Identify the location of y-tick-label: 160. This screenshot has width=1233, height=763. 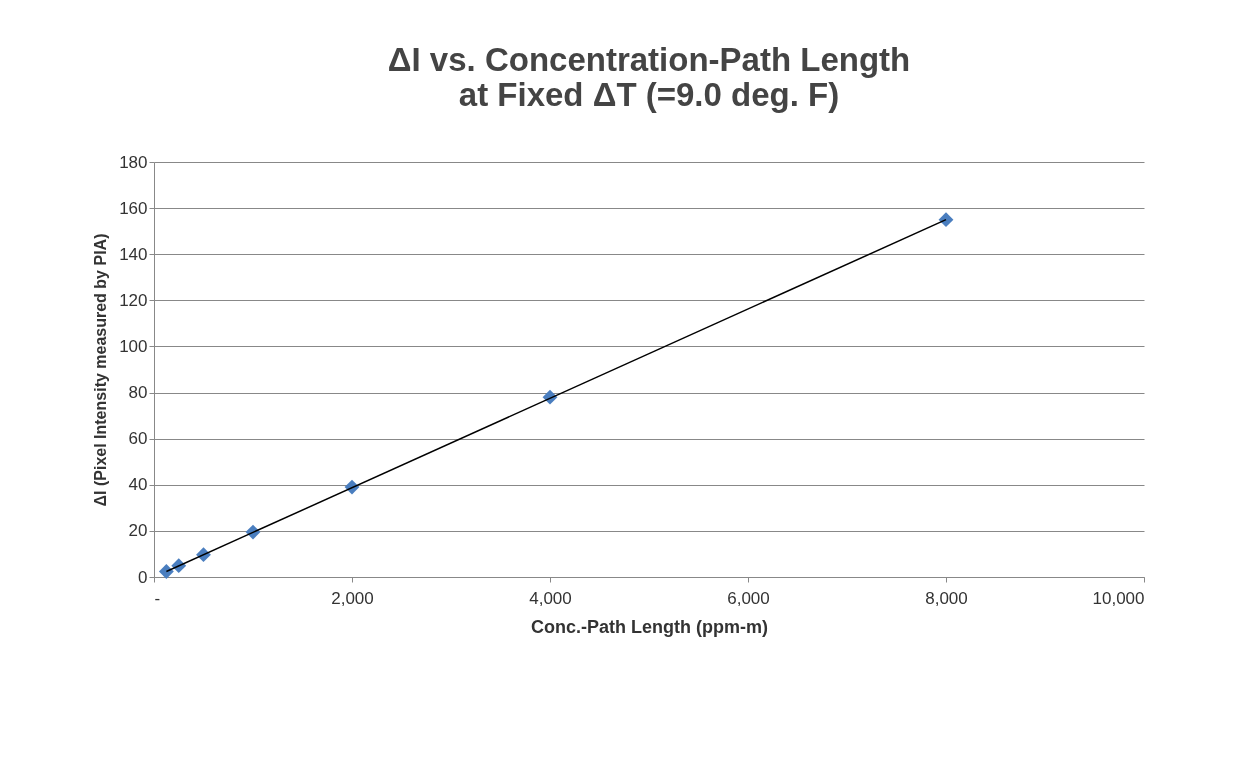
(133, 208).